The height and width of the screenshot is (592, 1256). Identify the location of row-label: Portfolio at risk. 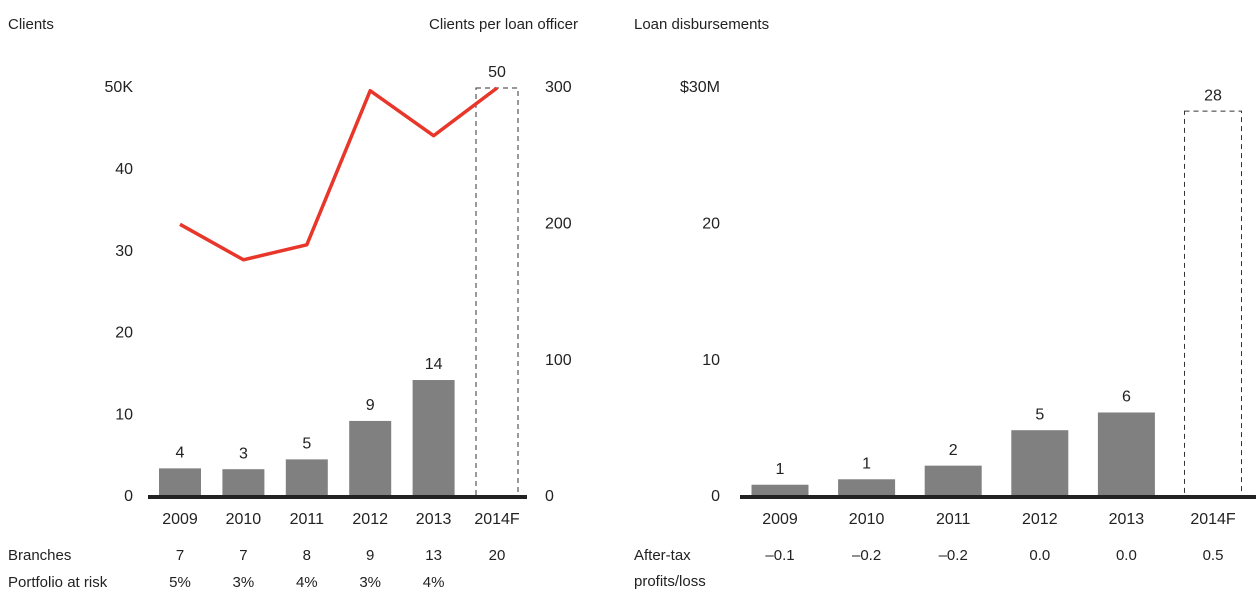
(58, 582).